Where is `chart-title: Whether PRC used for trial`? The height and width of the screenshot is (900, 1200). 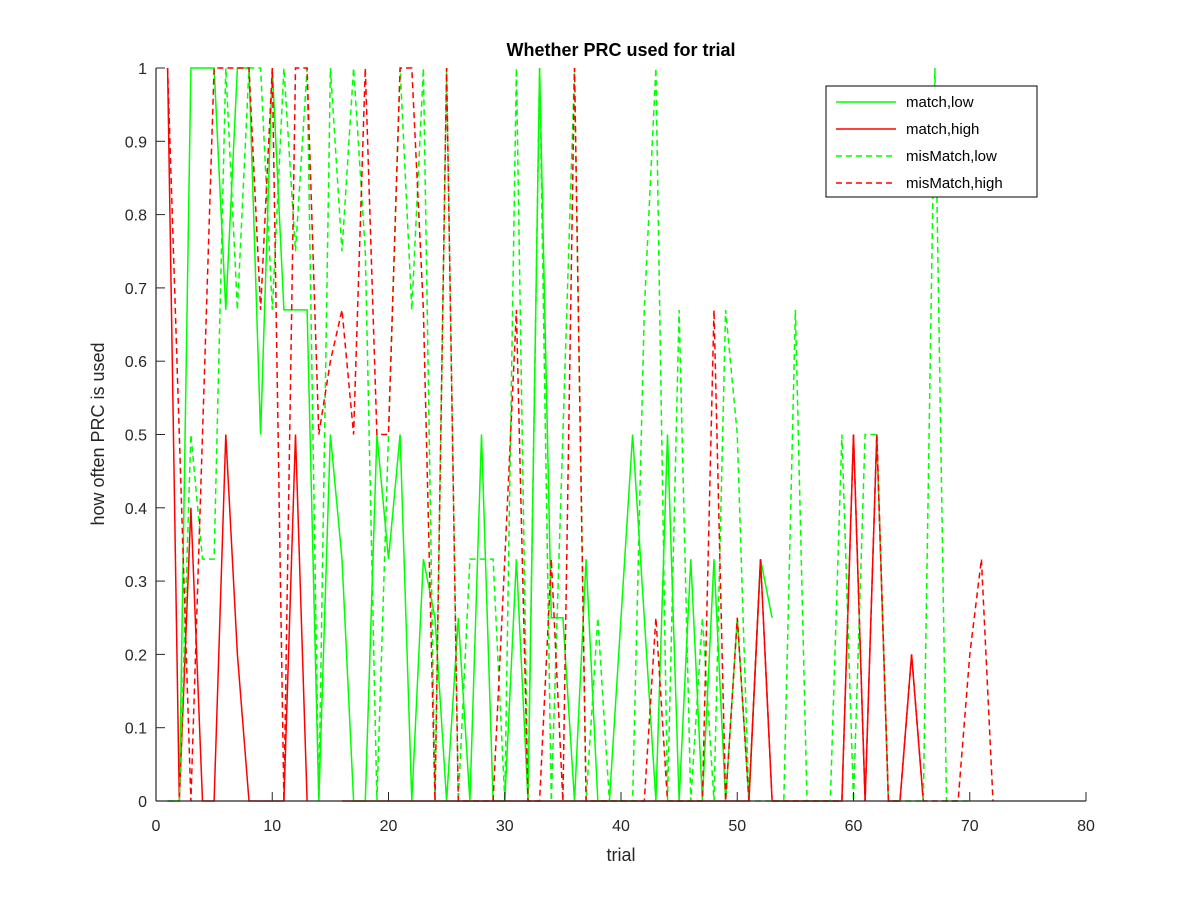
chart-title: Whether PRC used for trial is located at coordinates (620, 50).